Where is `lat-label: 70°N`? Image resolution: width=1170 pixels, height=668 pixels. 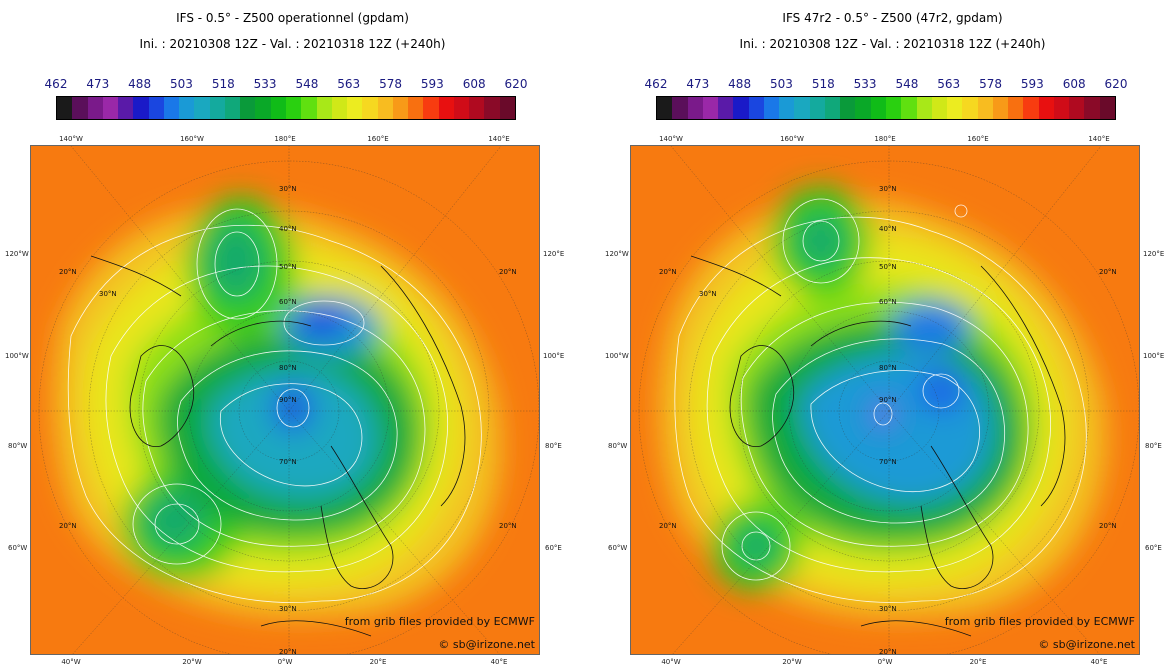
lat-label: 70°N is located at coordinates (888, 462).